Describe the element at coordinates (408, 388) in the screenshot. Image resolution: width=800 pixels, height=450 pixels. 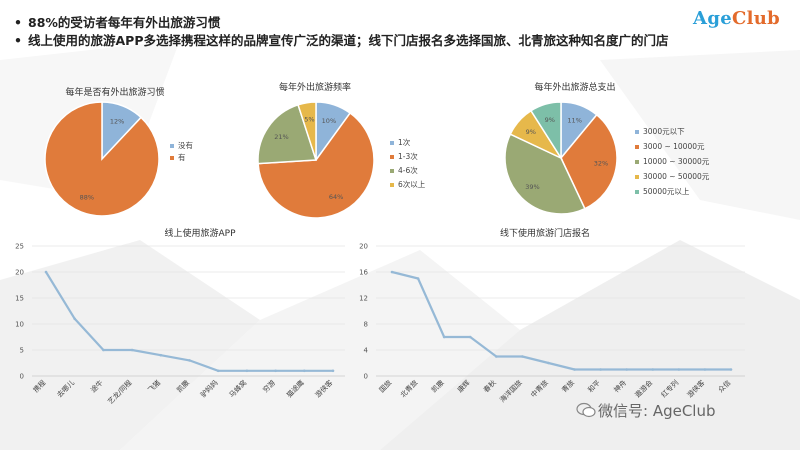
I see `line2-xtick-2: 北青旅` at that location.